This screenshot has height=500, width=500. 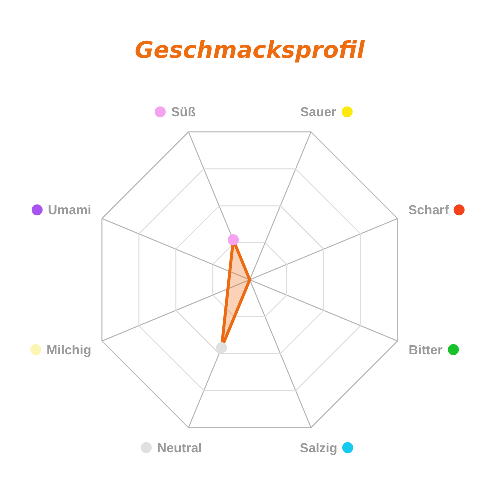 What do you see at coordinates (429, 210) in the screenshot?
I see `spoke-label: Scharf` at bounding box center [429, 210].